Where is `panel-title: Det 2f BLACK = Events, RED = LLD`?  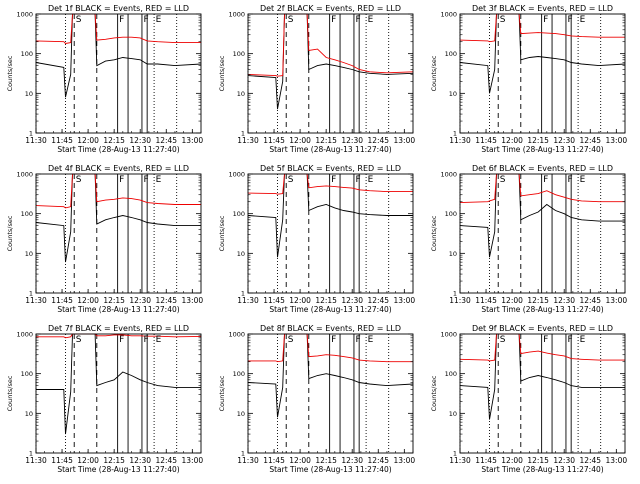 panel-title: Det 2f BLACK = Events, RED = LLD is located at coordinates (330, 8).